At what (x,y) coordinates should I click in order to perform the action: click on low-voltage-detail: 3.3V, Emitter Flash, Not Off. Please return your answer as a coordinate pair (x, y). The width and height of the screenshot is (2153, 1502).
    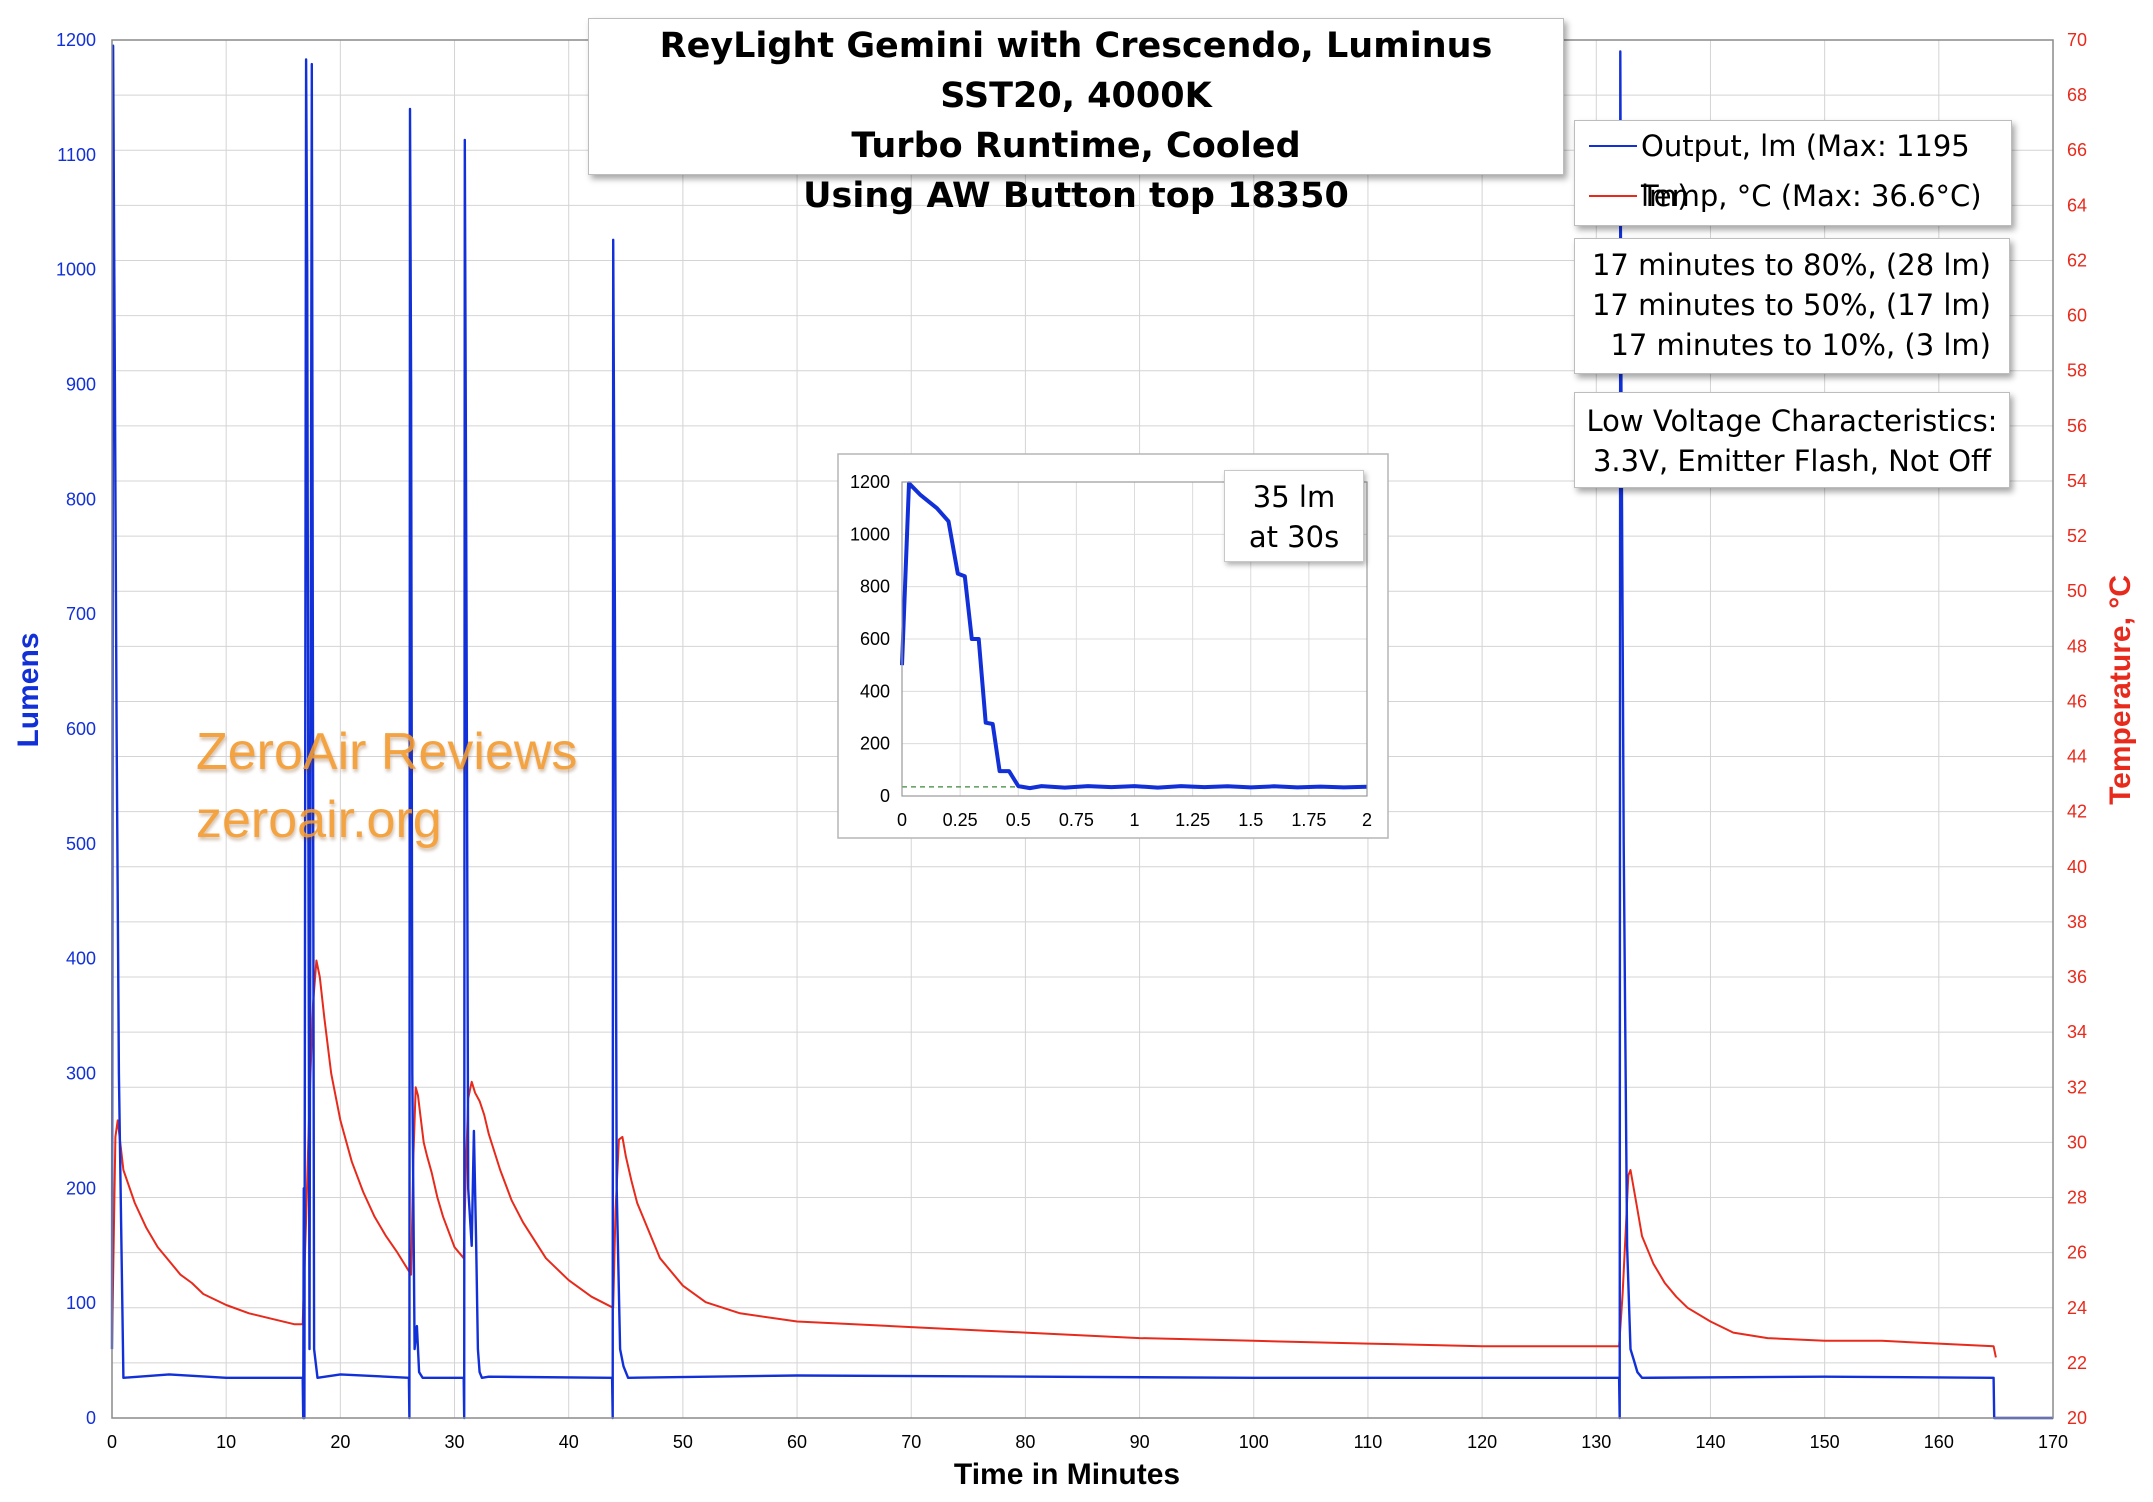
    Looking at the image, I should click on (1791, 461).